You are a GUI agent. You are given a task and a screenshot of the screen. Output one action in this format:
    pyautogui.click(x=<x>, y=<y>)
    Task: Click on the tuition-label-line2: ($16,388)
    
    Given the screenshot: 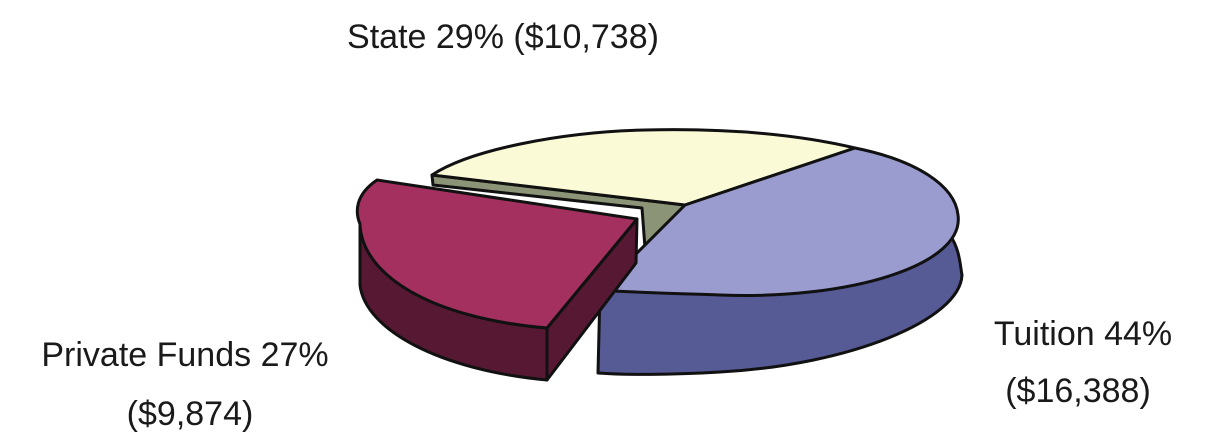 What is the action you would take?
    pyautogui.click(x=1078, y=391)
    